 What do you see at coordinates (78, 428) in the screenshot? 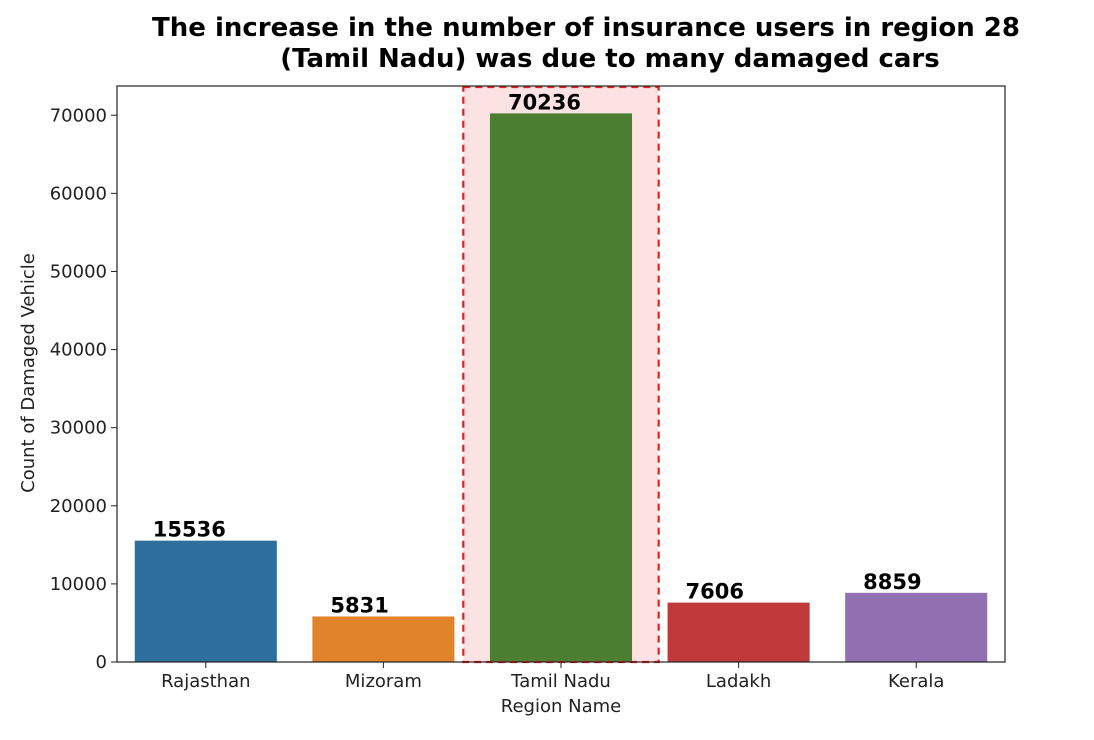
I see `y-tick-label: 30000` at bounding box center [78, 428].